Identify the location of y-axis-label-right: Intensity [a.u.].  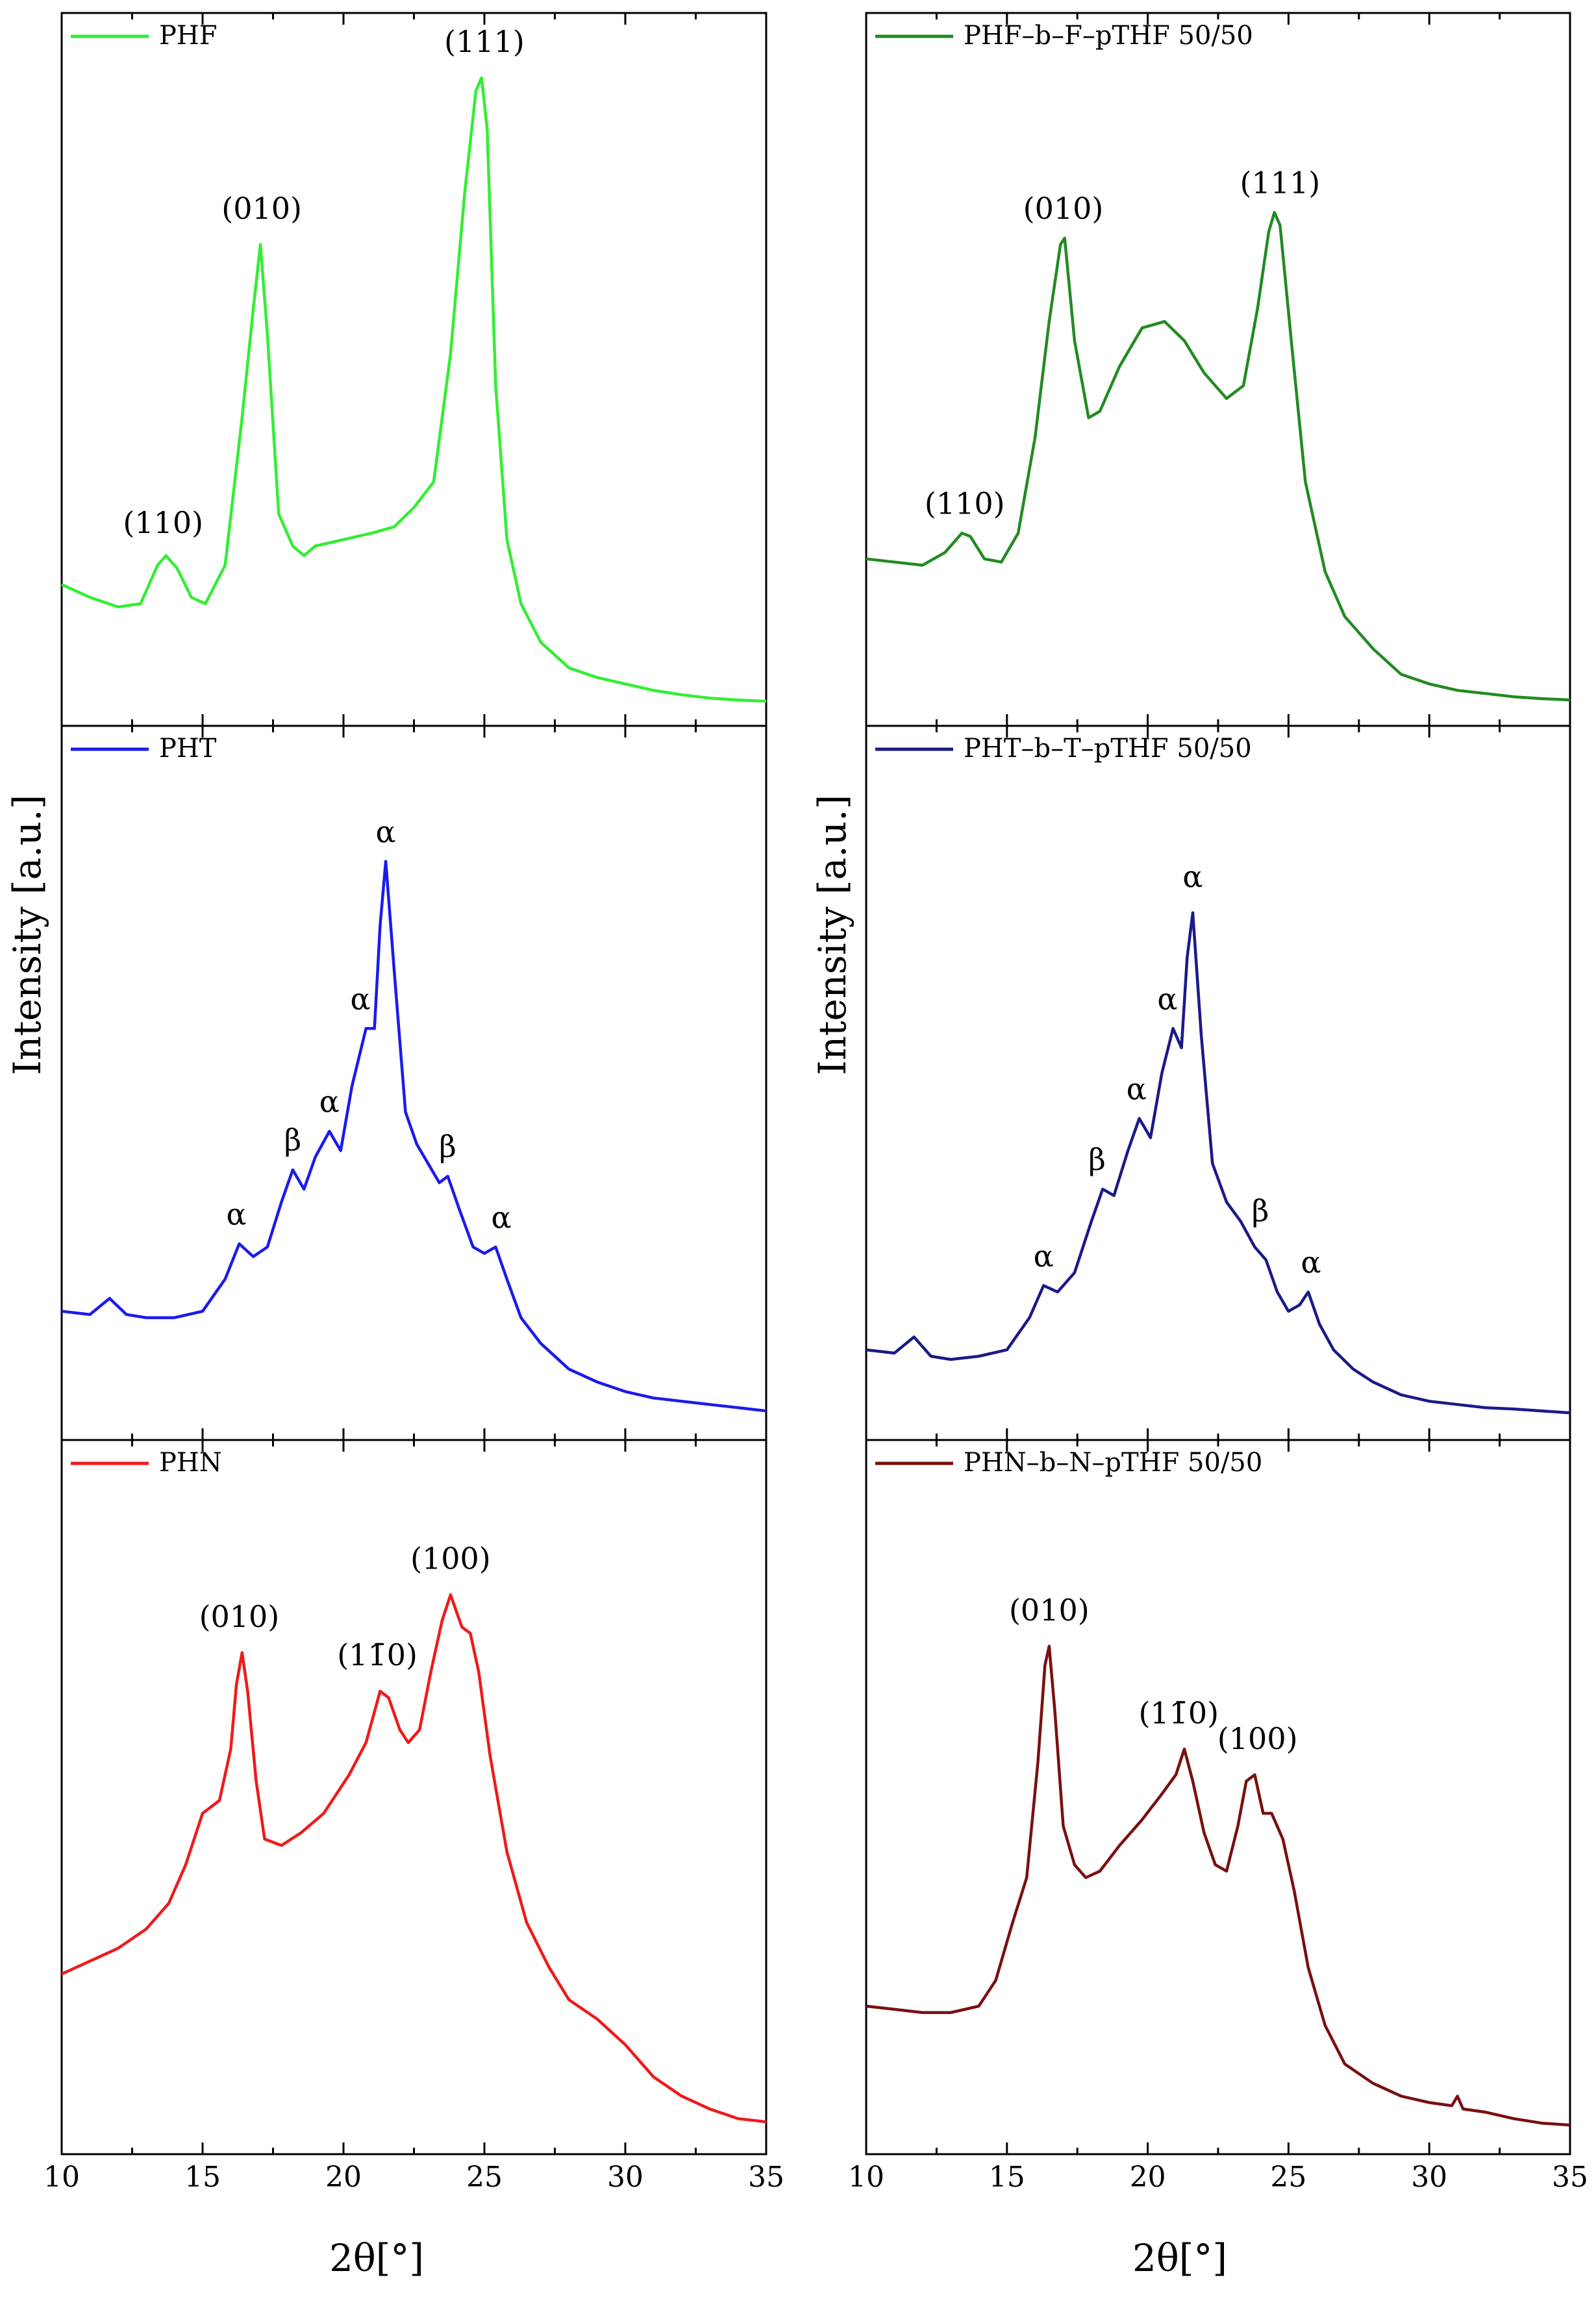
(832, 935).